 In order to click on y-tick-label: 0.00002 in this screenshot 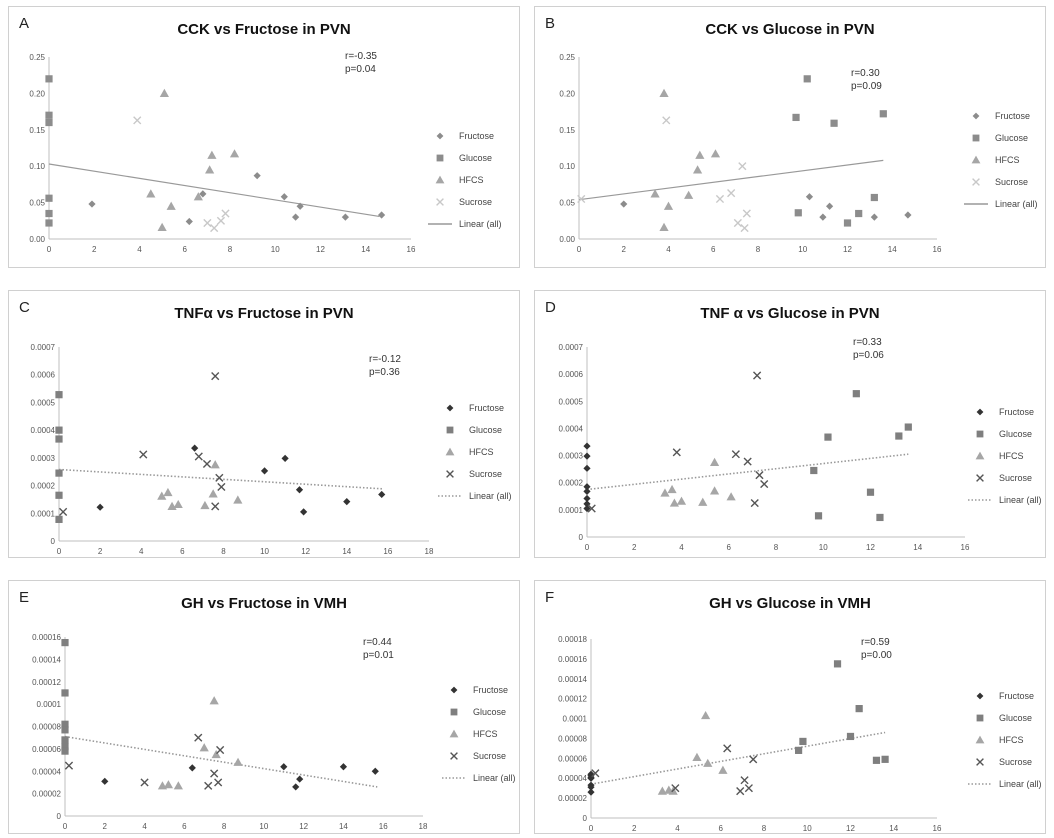, I will do `click(46, 794)`.